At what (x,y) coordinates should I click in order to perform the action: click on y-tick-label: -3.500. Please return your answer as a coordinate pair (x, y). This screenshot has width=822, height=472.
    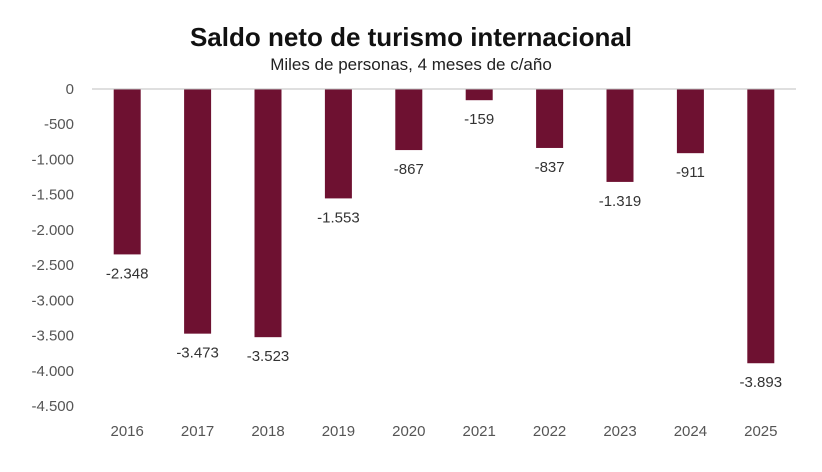
    Looking at the image, I should click on (52, 336).